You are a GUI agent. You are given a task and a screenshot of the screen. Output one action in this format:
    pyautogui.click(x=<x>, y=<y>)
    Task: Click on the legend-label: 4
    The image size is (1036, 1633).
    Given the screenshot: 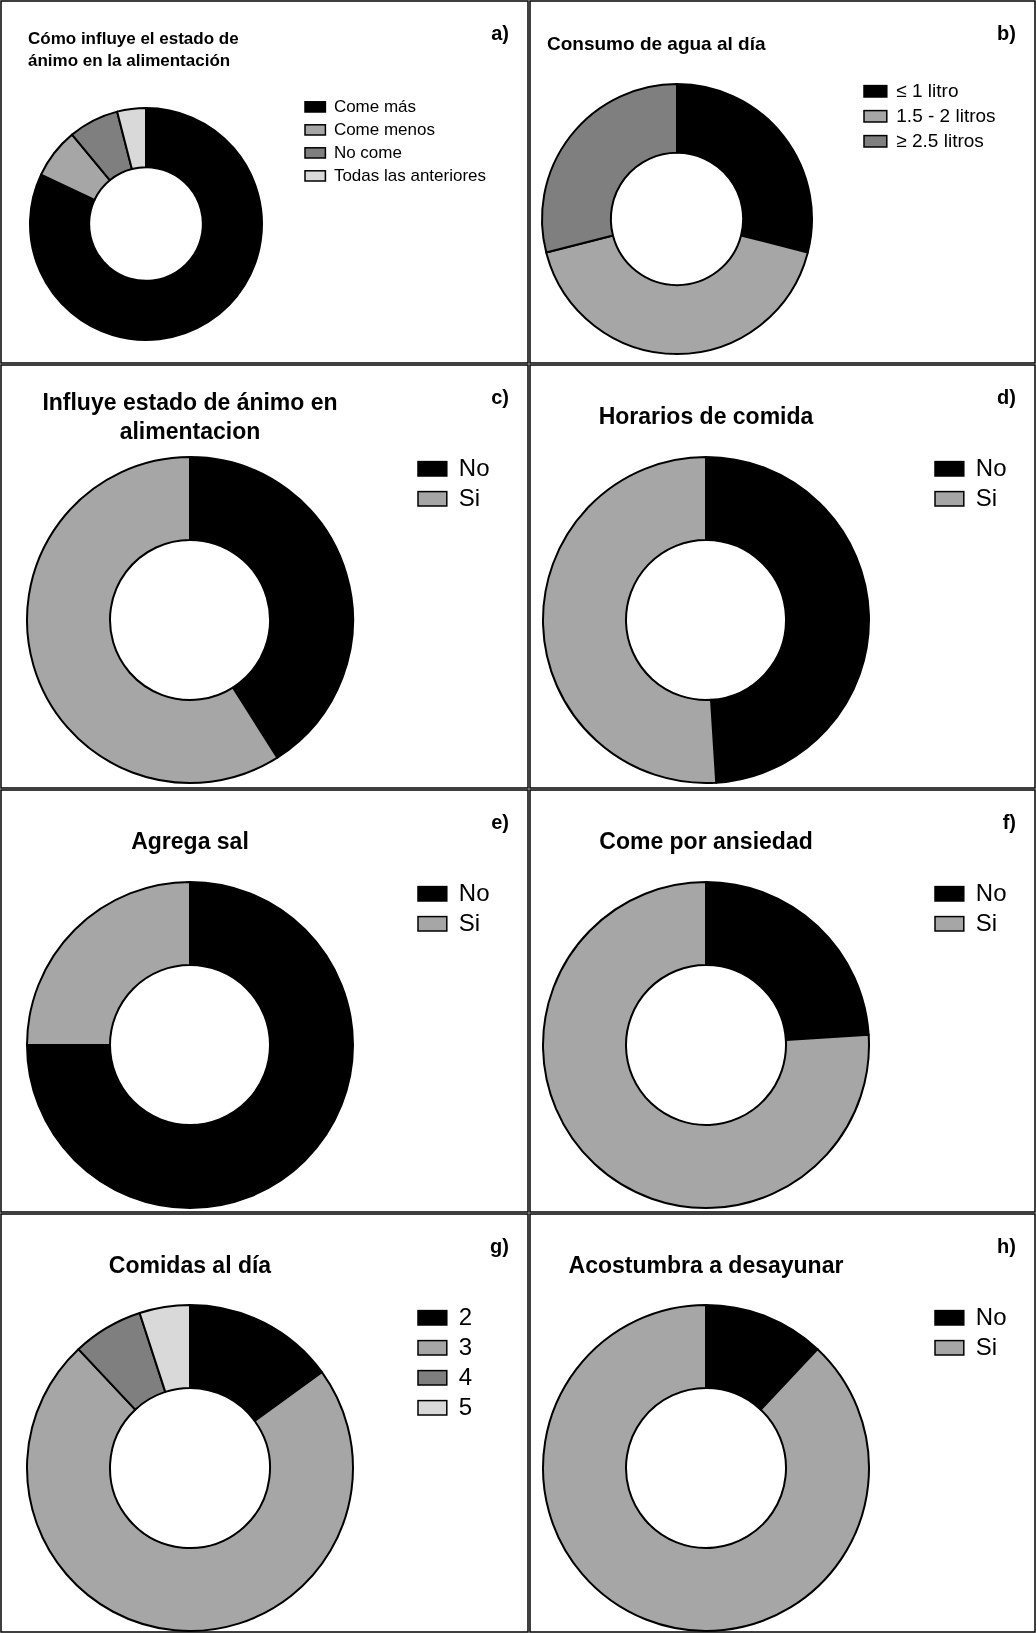 What is the action you would take?
    pyautogui.click(x=465, y=1376)
    